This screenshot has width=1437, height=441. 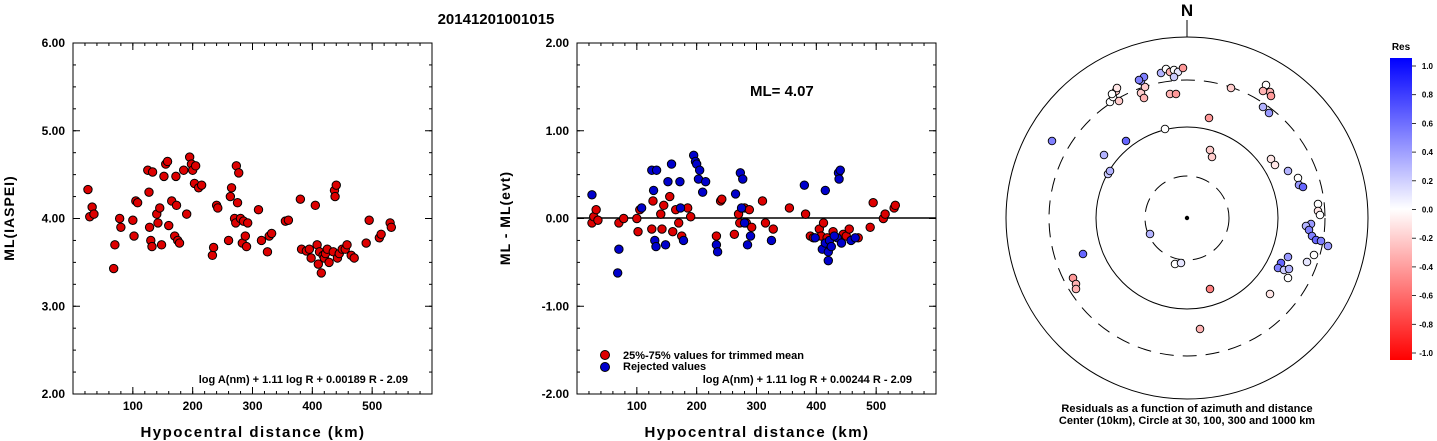 What do you see at coordinates (1401, 47) in the screenshot?
I see `colorbar-title: Res` at bounding box center [1401, 47].